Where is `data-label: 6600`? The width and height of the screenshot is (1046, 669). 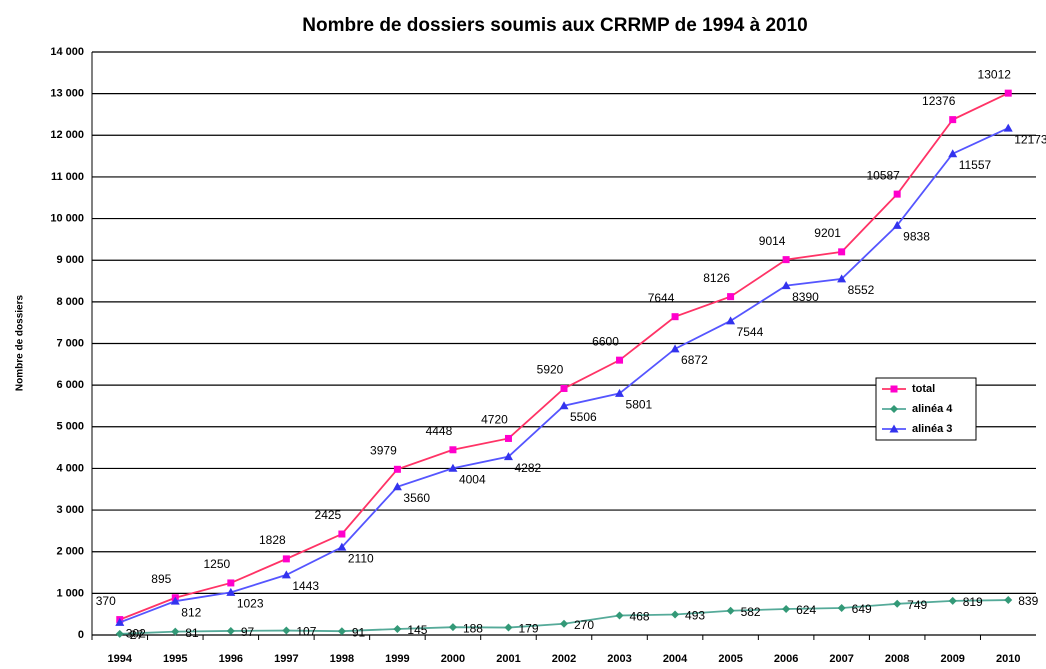 data-label: 6600 is located at coordinates (605, 341).